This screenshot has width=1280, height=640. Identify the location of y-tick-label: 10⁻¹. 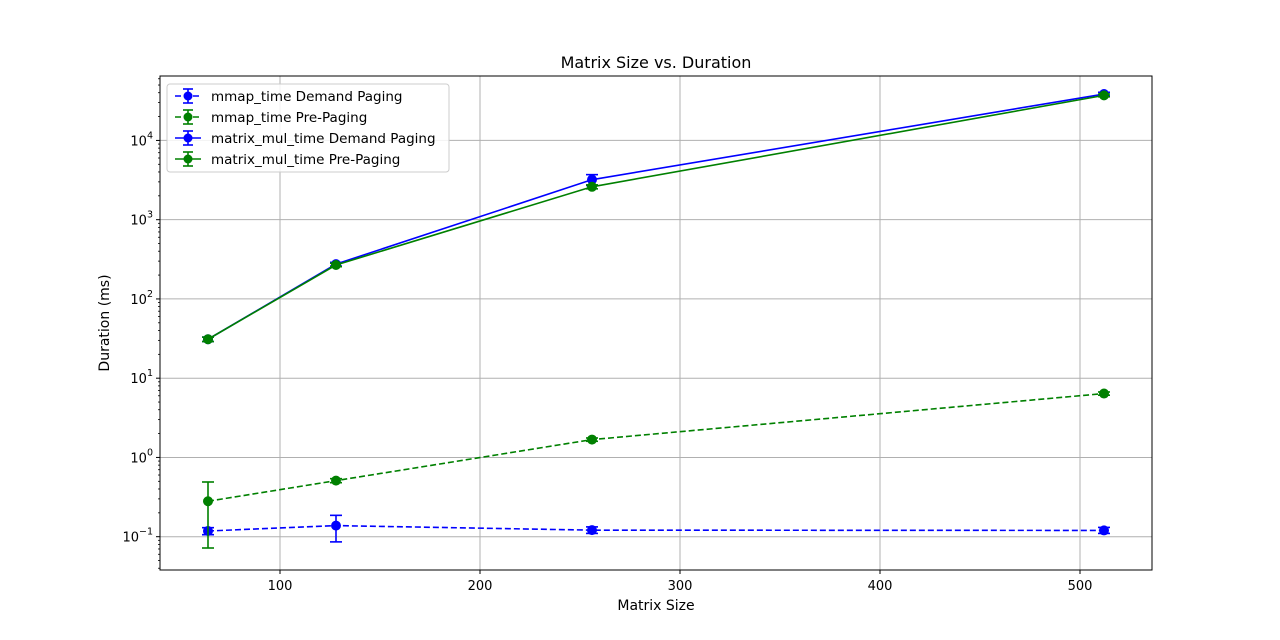
(137, 536).